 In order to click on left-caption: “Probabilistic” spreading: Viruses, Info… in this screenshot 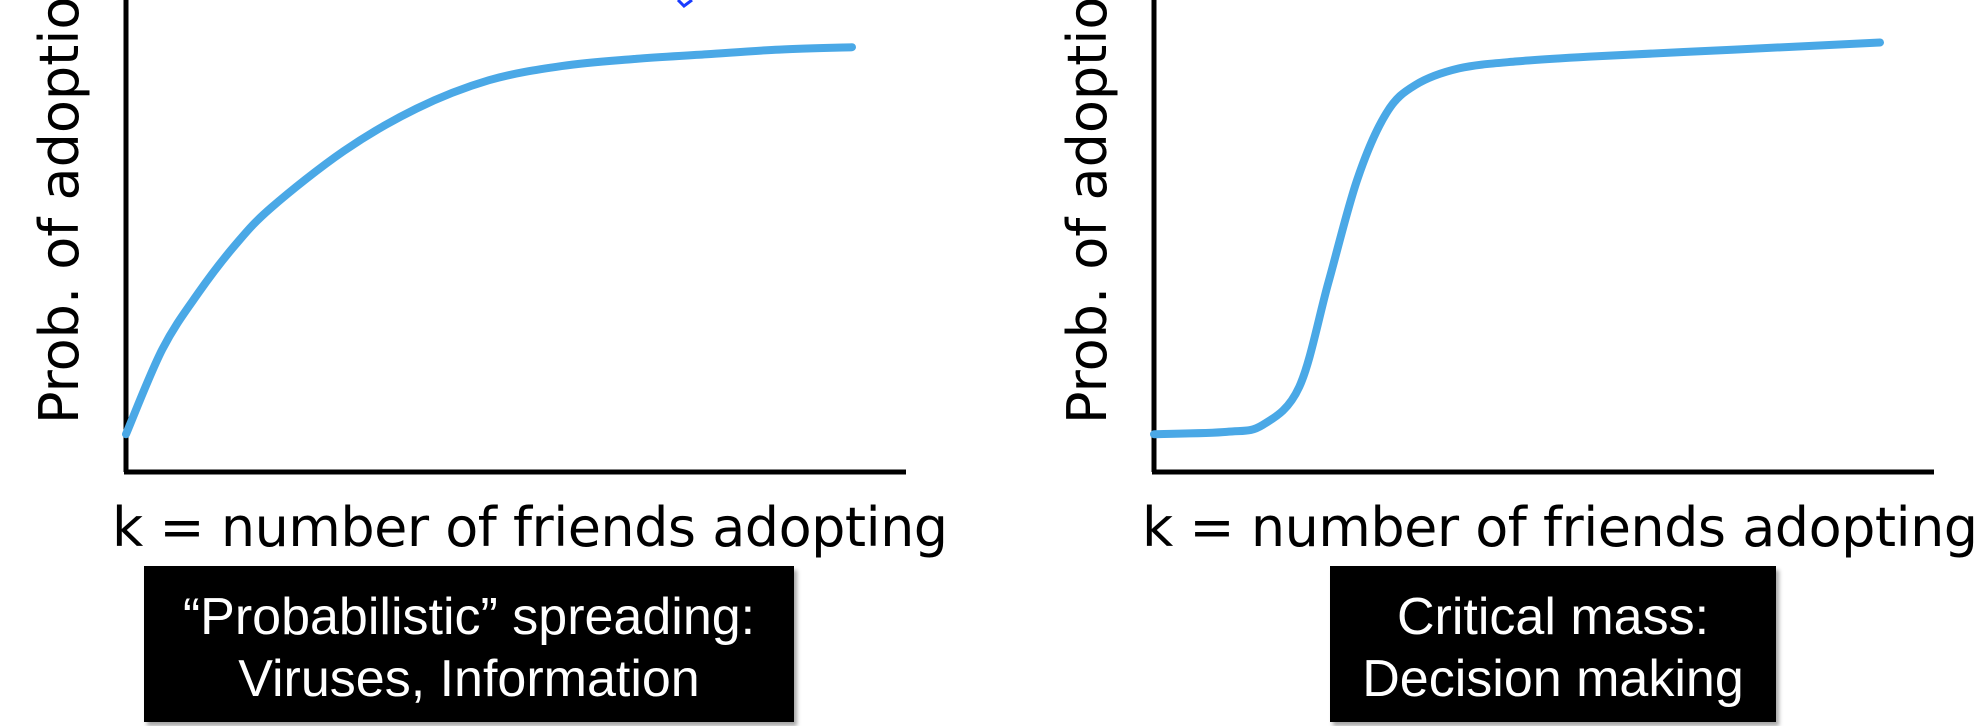, I will do `click(469, 644)`.